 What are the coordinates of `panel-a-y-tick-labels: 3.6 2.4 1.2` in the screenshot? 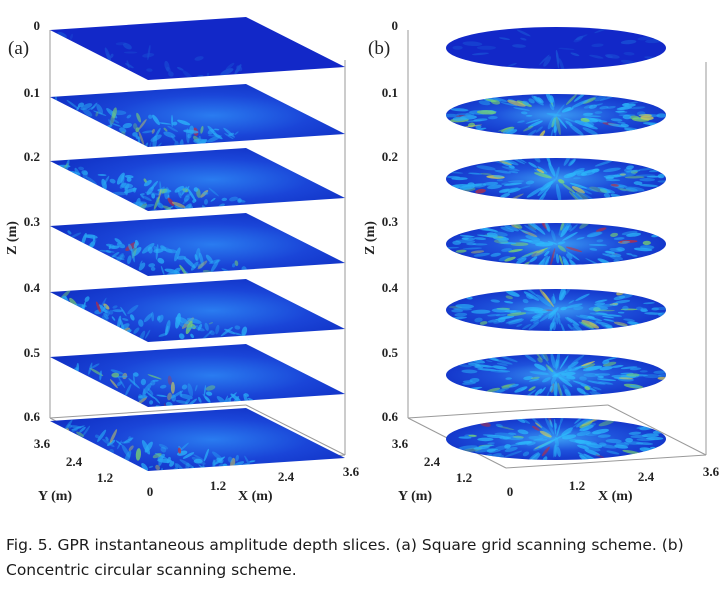 It's located at (73, 460).